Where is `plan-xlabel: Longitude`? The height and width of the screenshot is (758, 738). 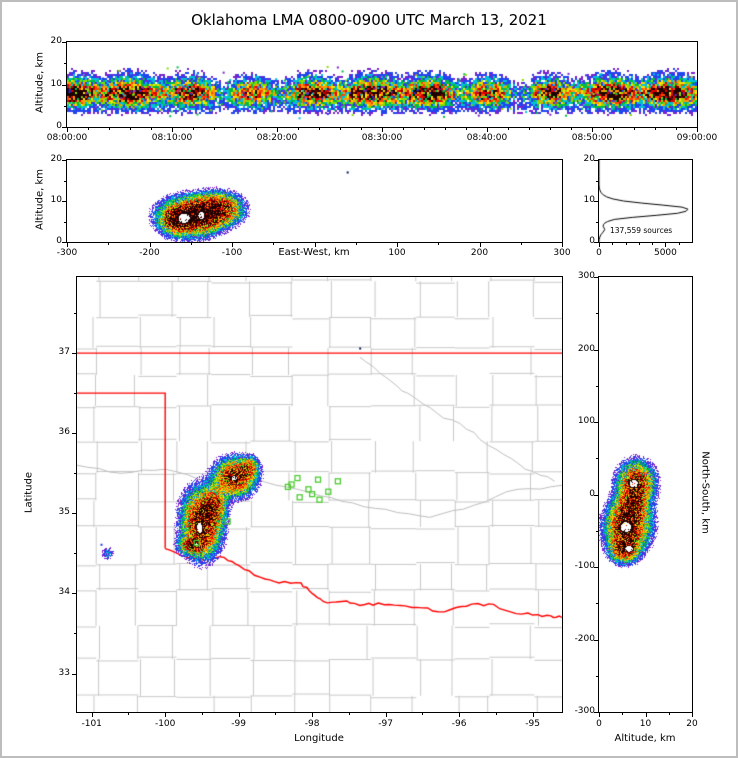
plan-xlabel: Longitude is located at coordinates (319, 738).